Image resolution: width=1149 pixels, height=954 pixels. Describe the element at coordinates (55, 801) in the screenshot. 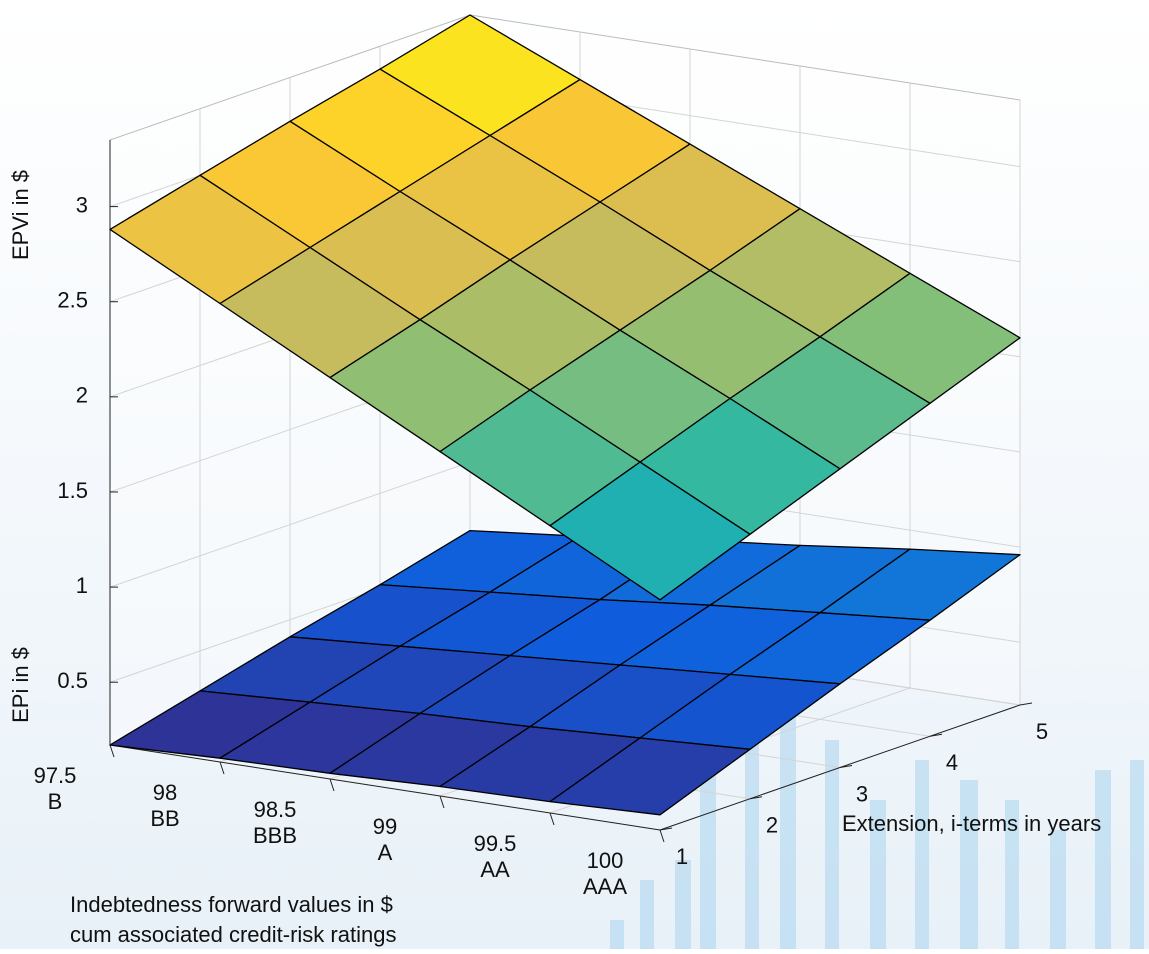

I see `x-tick-rating: B` at that location.